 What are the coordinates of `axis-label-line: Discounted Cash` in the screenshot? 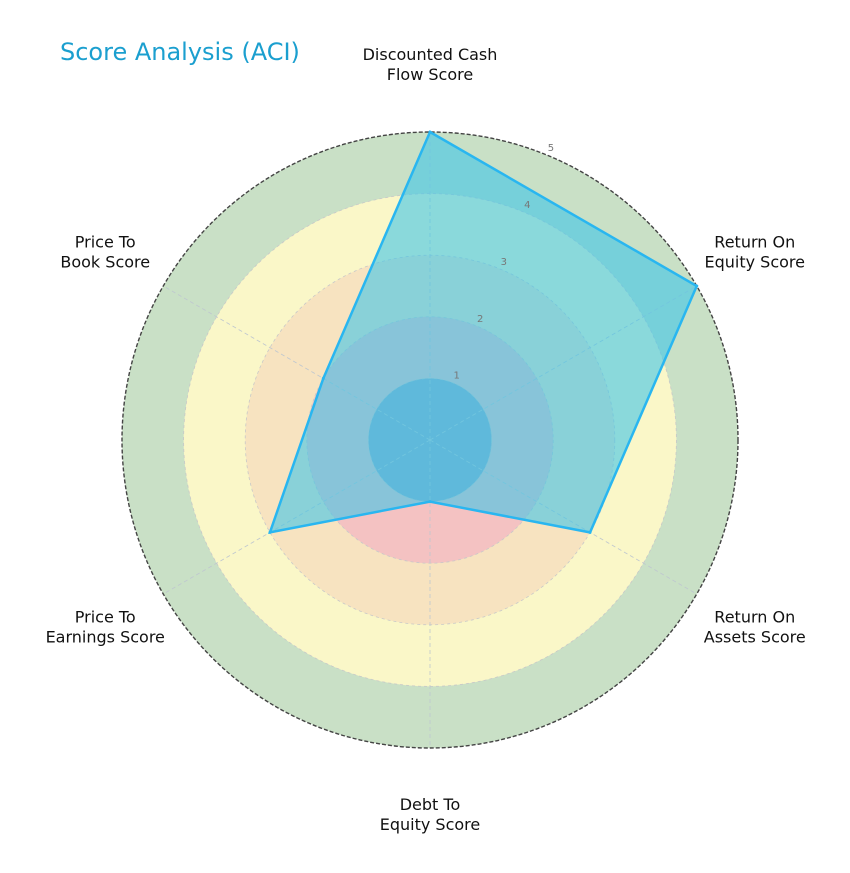 It's located at (430, 54).